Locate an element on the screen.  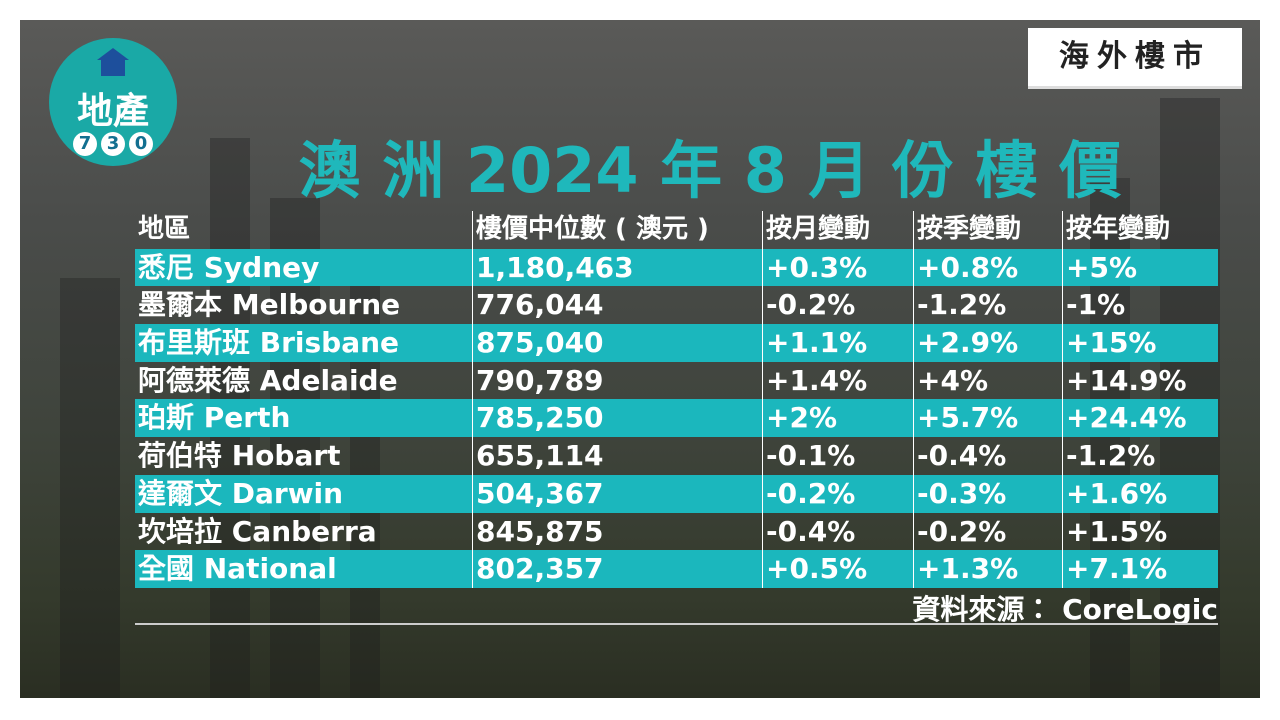
table-cell: 達爾文 Darwin is located at coordinates (241, 493).